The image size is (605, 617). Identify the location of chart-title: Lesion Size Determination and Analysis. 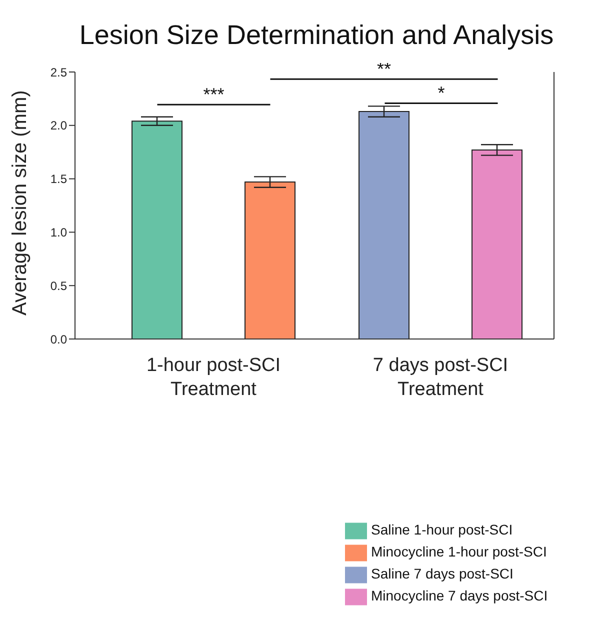
(316, 35).